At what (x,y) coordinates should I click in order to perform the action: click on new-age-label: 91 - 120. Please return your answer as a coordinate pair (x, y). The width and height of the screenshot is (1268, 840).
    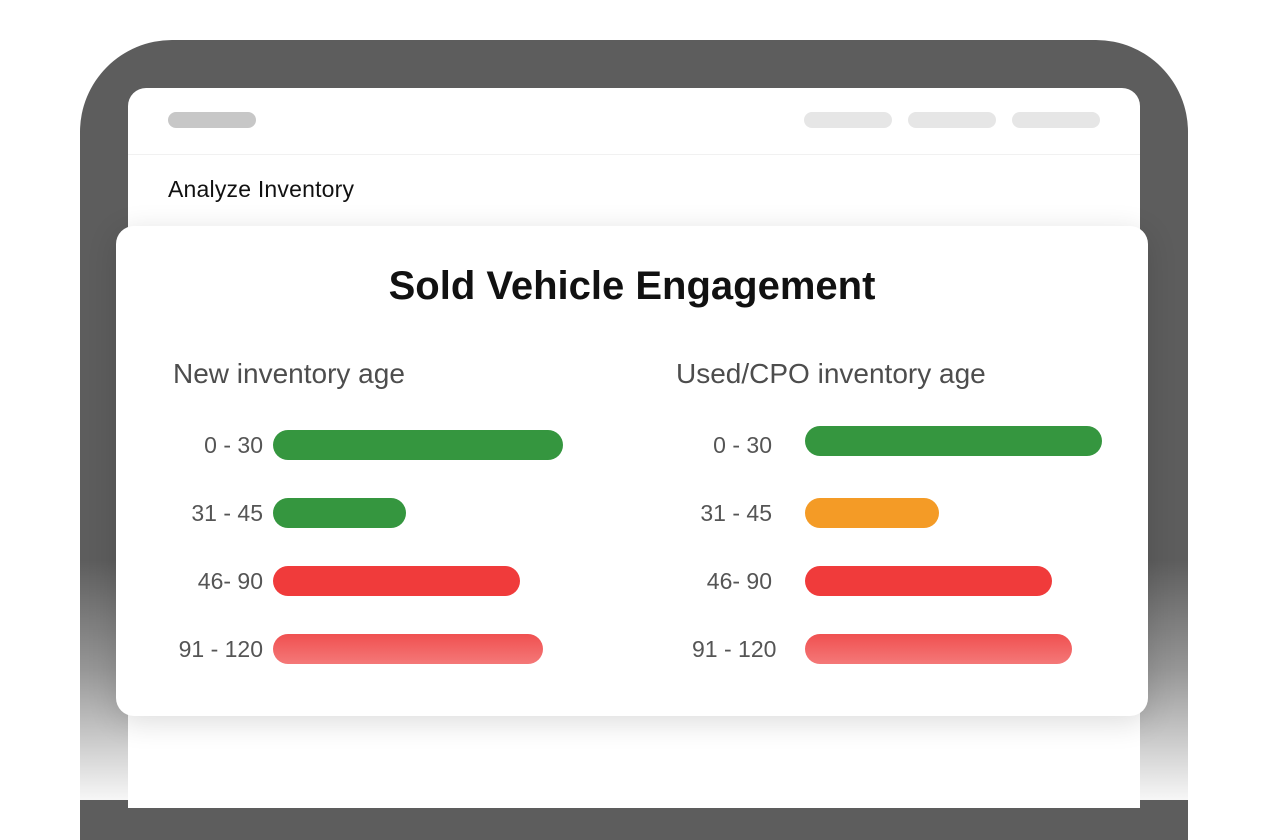
    Looking at the image, I should click on (220, 649).